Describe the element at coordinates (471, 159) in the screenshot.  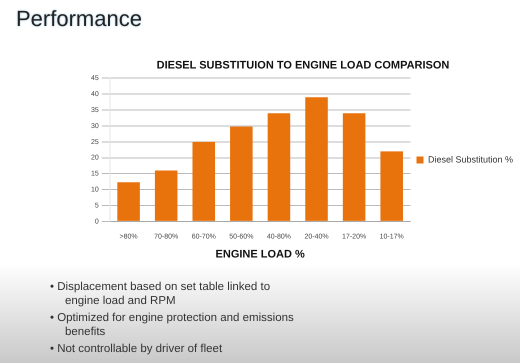
I see `legend-label: Diesel Substitution %` at that location.